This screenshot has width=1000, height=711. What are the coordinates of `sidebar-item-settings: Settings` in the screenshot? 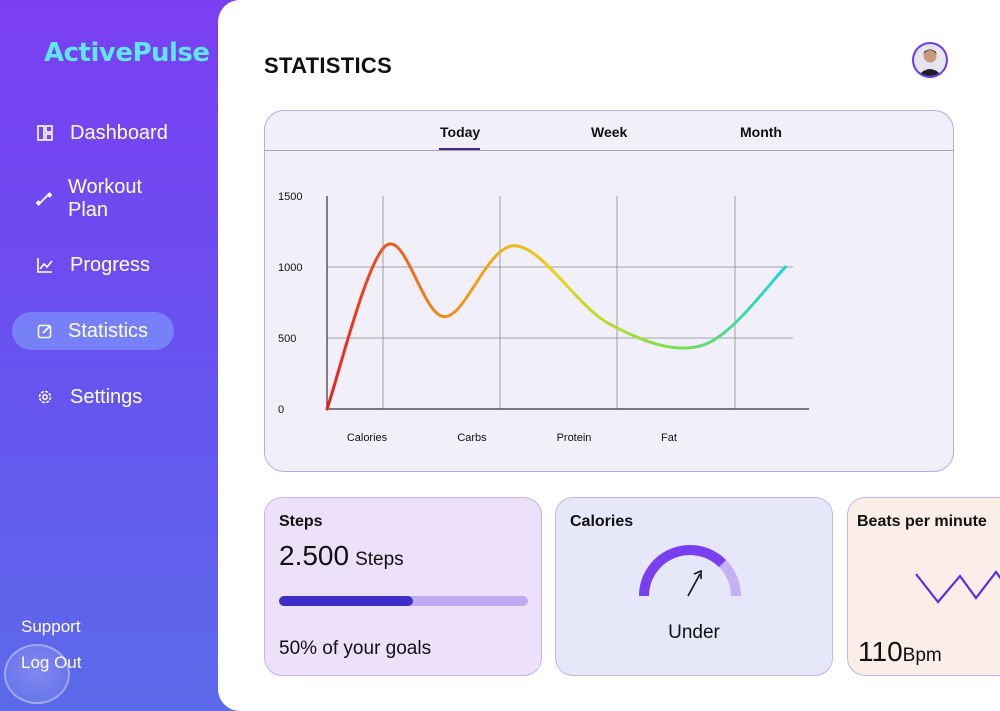 It's located at (93, 397).